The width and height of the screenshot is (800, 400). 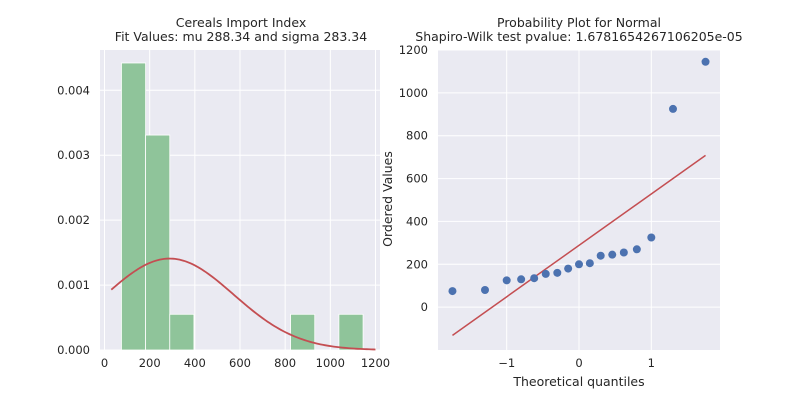 I want to click on y-tick-label: 0.000, so click(x=73, y=350).